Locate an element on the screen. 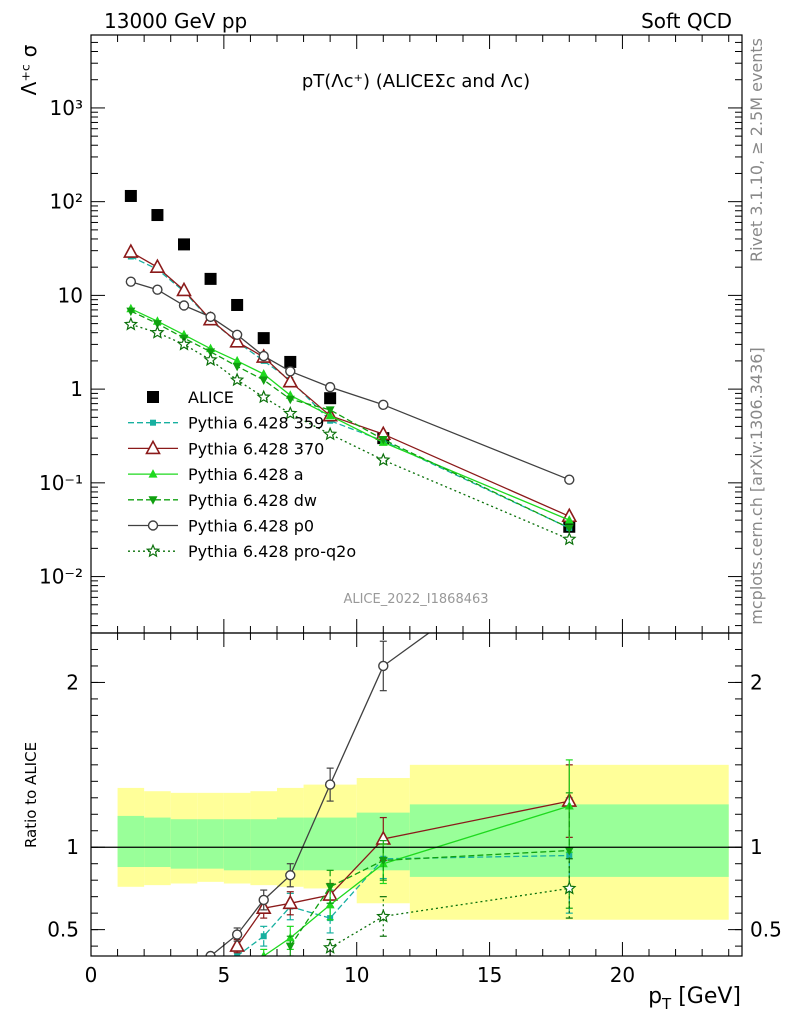 This screenshot has height=1028, width=786. ratio-y-tick-label-right: 1 is located at coordinates (756, 847).